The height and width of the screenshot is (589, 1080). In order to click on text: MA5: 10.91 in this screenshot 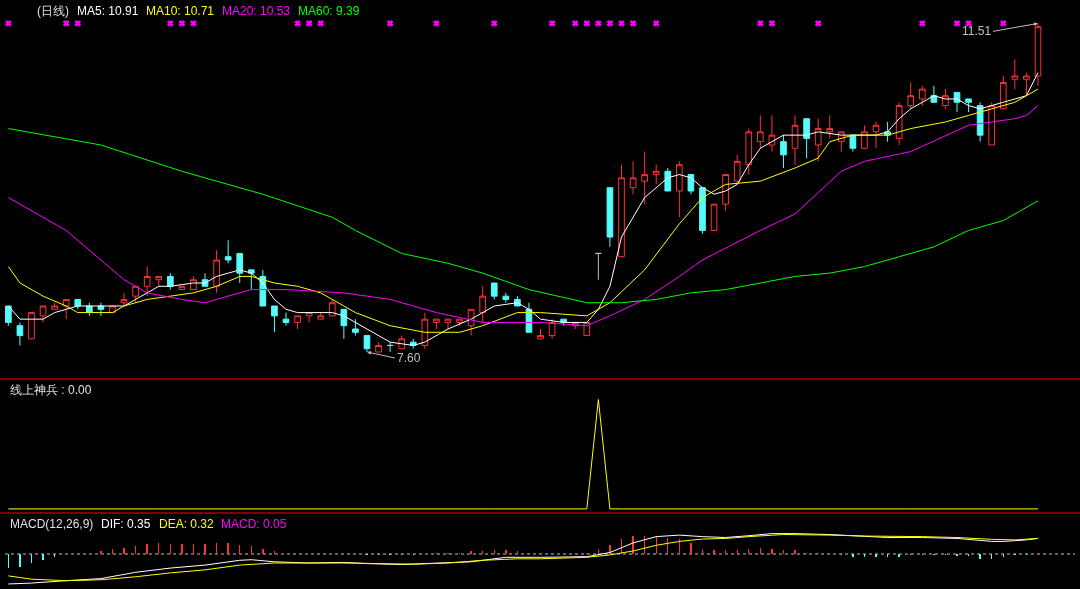, I will do `click(108, 11)`.